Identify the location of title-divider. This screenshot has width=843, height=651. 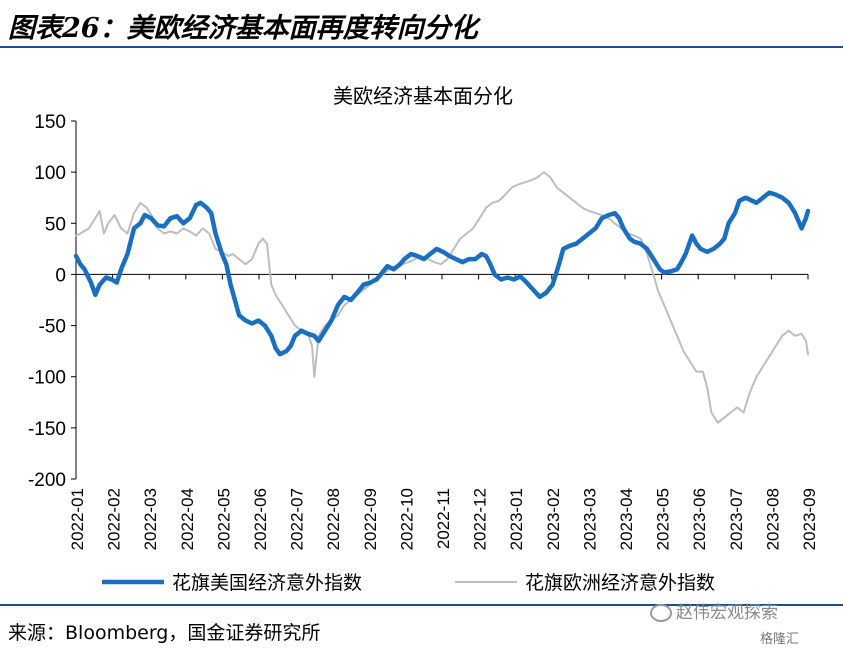
(421, 47).